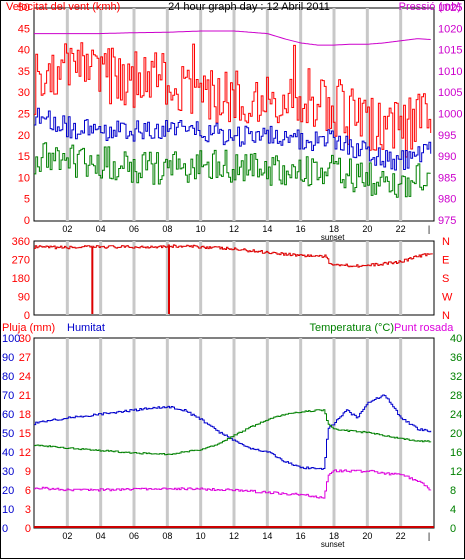  I want to click on x-tick-label: 16, so click(301, 229).